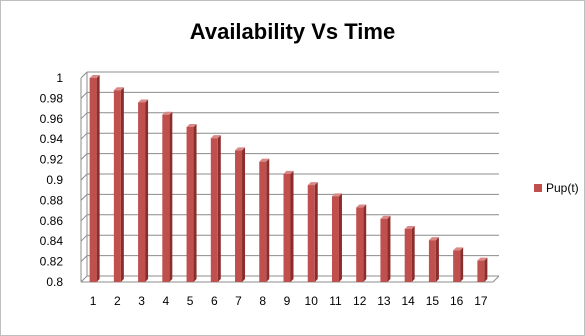 The height and width of the screenshot is (336, 585). What do you see at coordinates (165, 301) in the screenshot?
I see `x-tick-label: 4` at bounding box center [165, 301].